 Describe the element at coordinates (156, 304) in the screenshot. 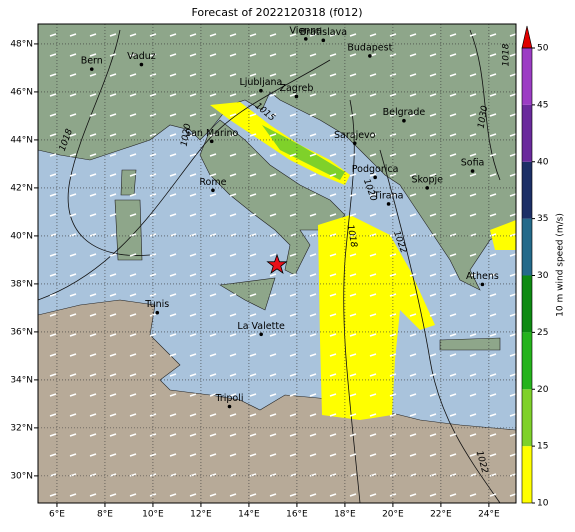

I see `city-label: Tunis` at that location.